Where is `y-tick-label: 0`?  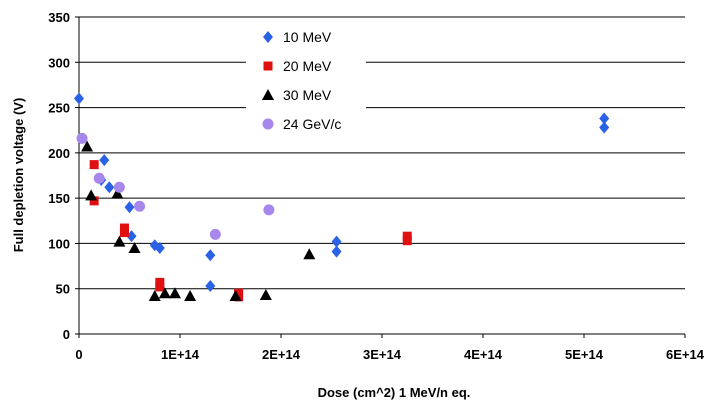
y-tick-label: 0 is located at coordinates (66, 334).